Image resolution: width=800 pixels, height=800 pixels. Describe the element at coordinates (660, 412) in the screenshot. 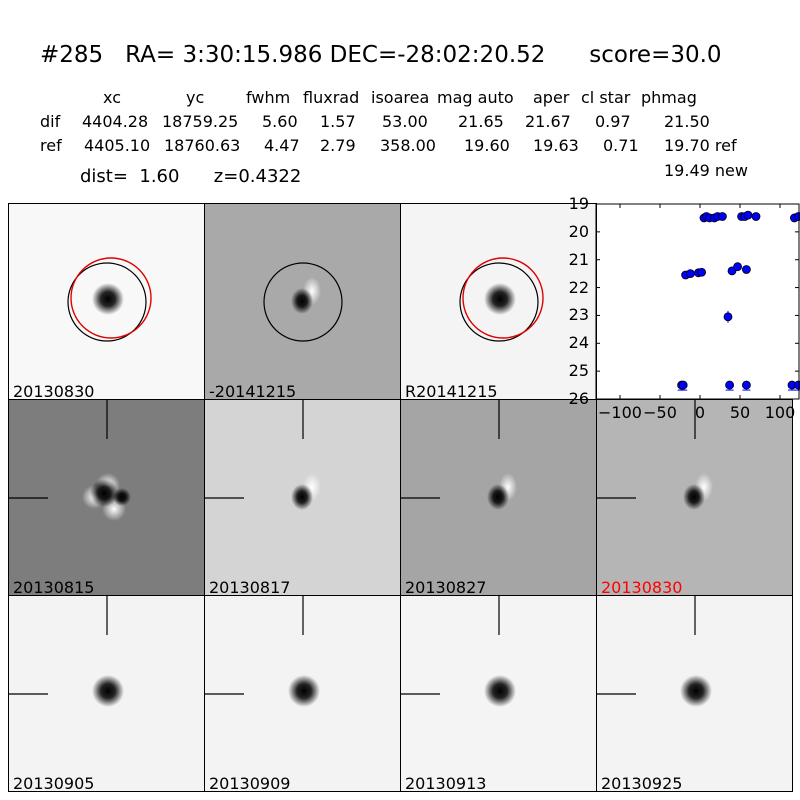

I see `x-tick-label: −50` at that location.